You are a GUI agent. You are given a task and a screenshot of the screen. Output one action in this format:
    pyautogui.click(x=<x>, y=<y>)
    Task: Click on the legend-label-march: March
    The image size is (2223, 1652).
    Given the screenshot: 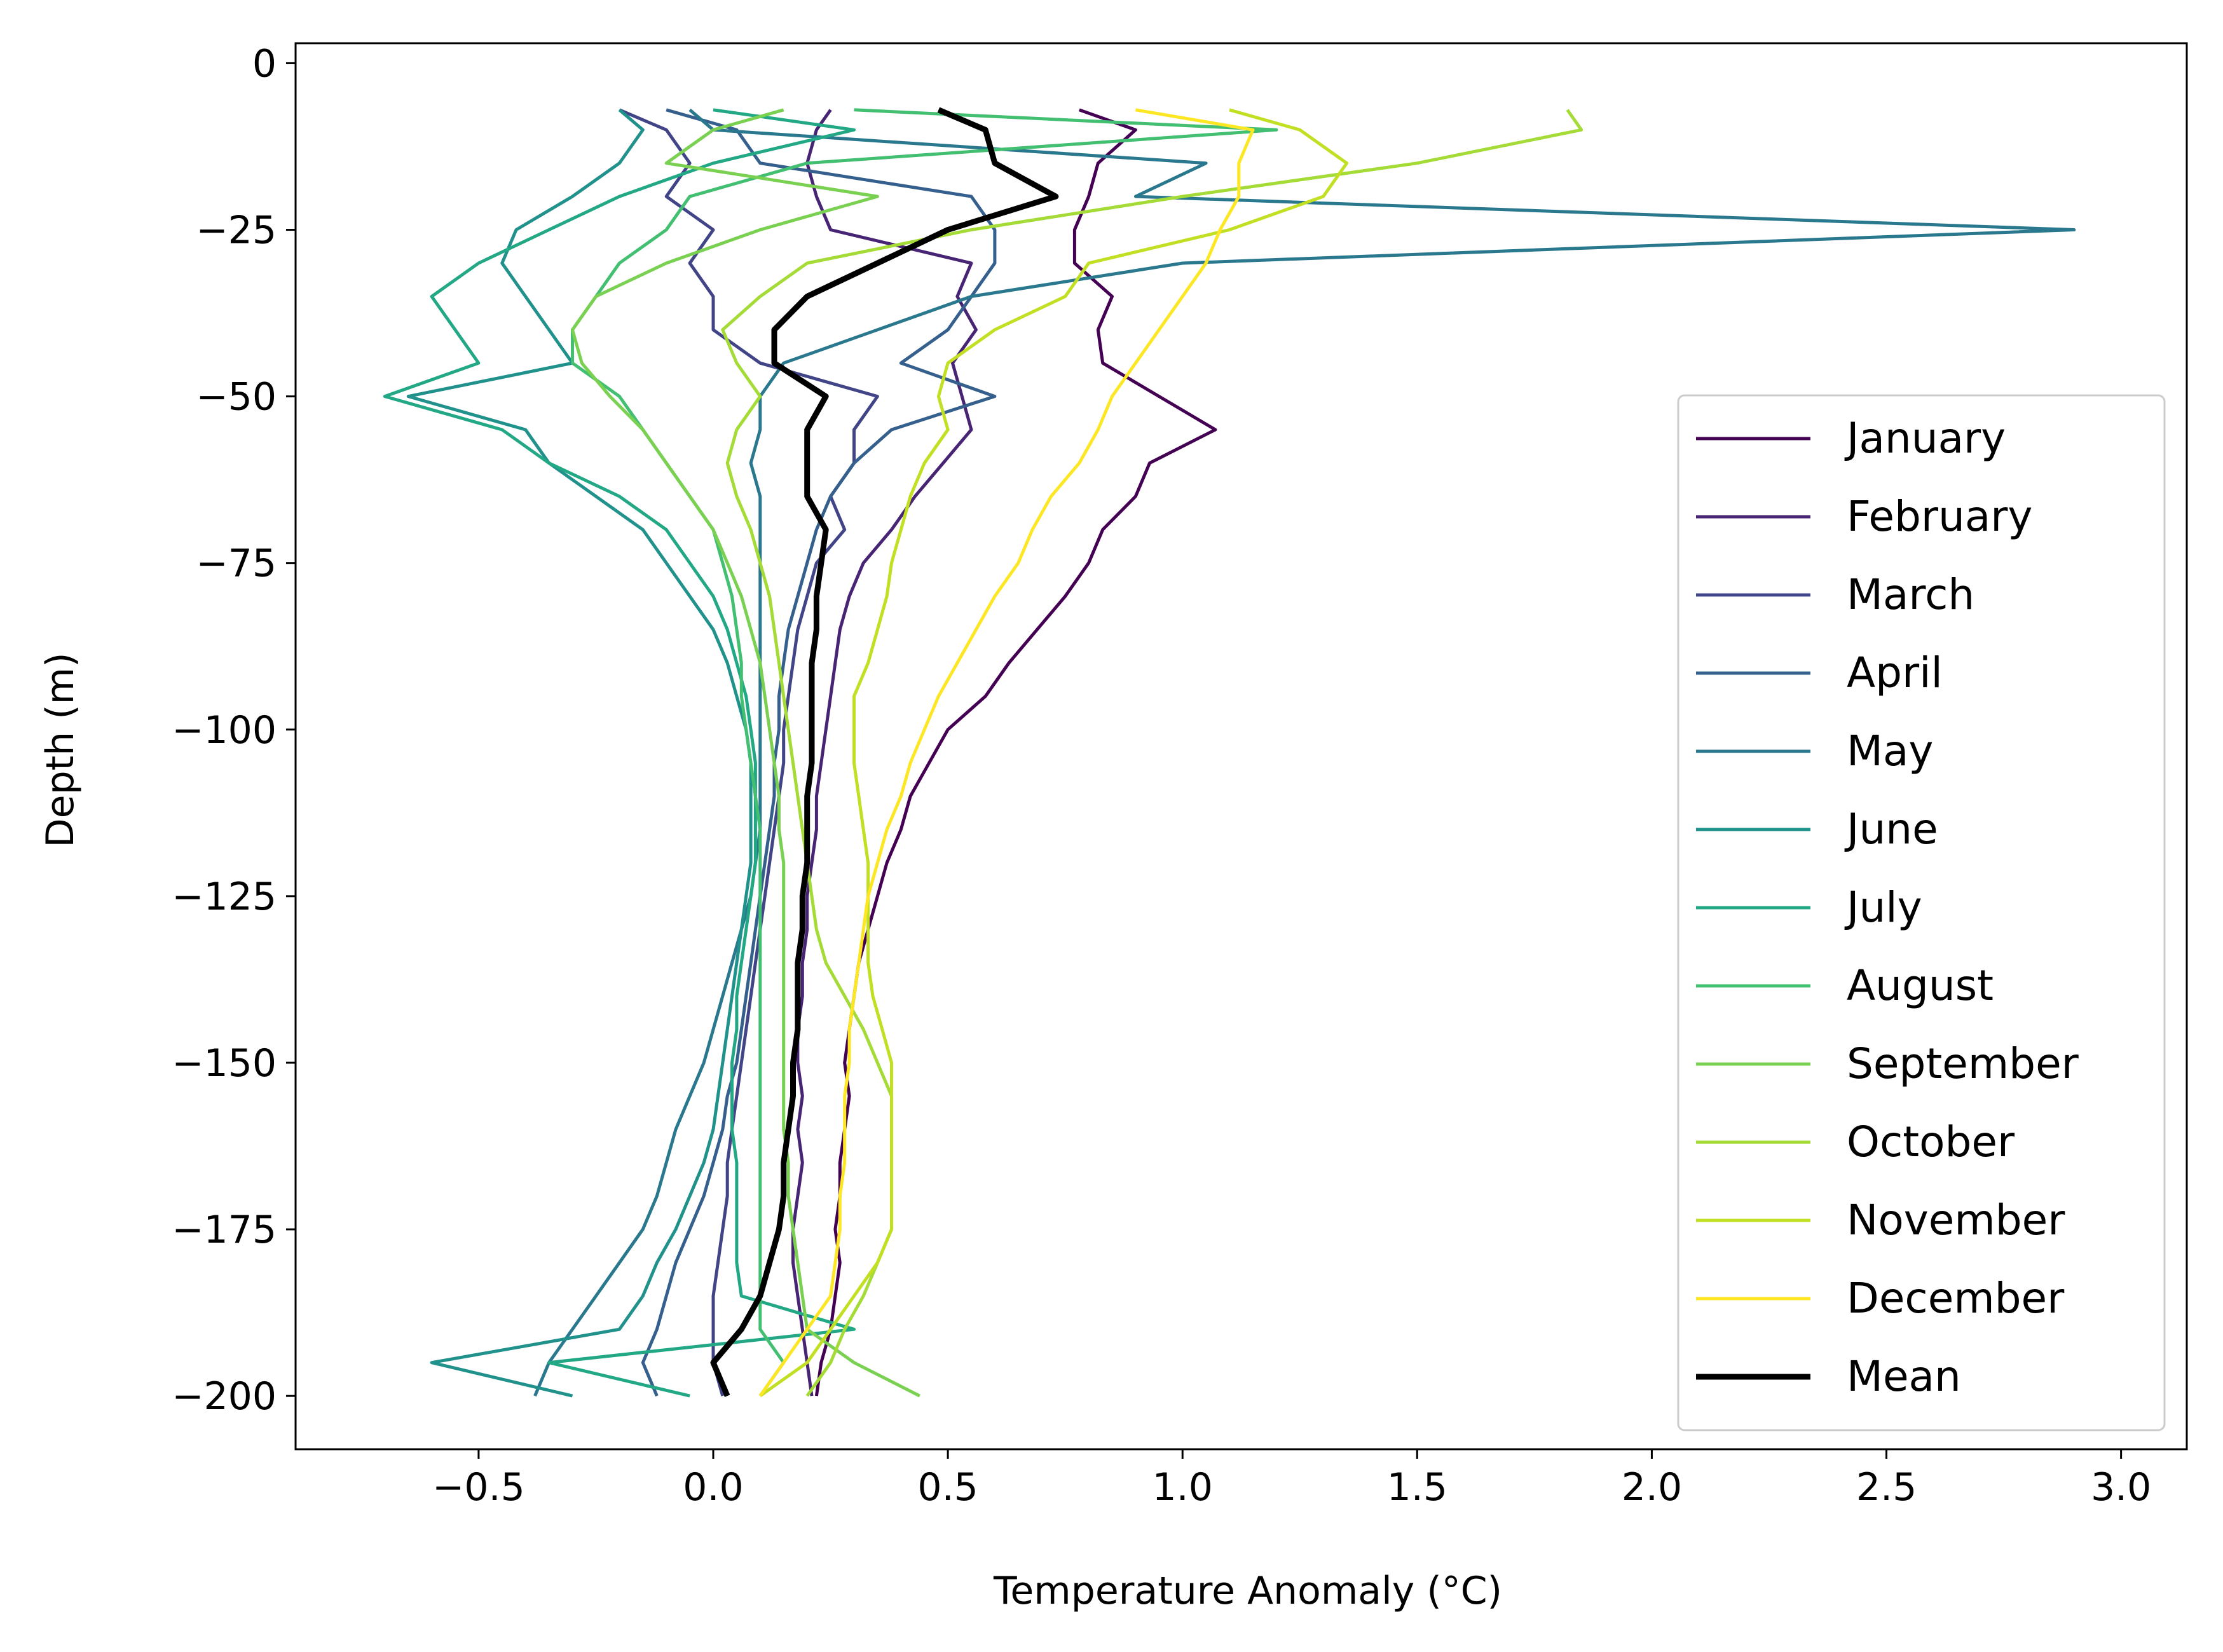 What is the action you would take?
    pyautogui.click(x=1911, y=594)
    